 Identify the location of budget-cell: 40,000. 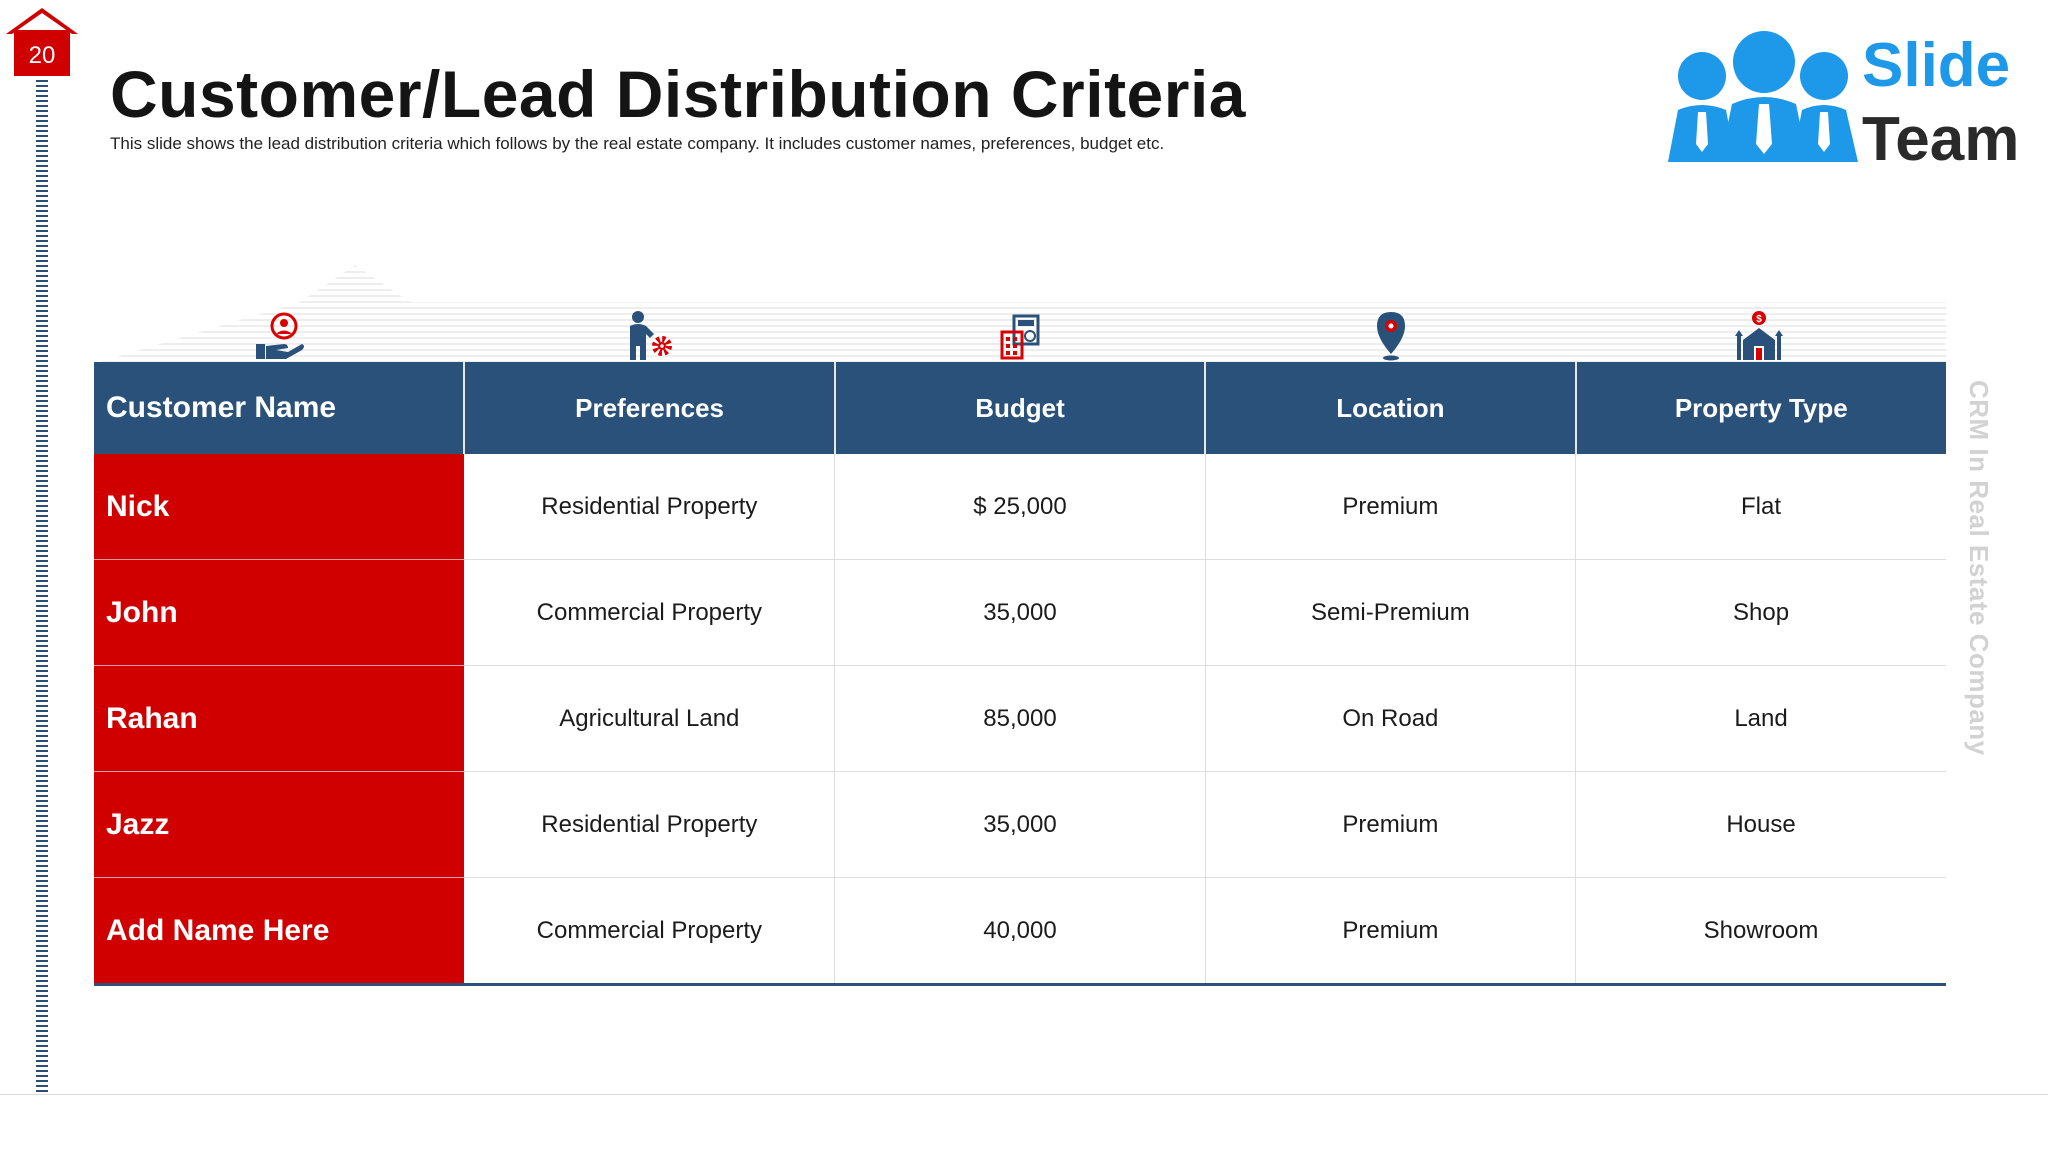
(1020, 931).